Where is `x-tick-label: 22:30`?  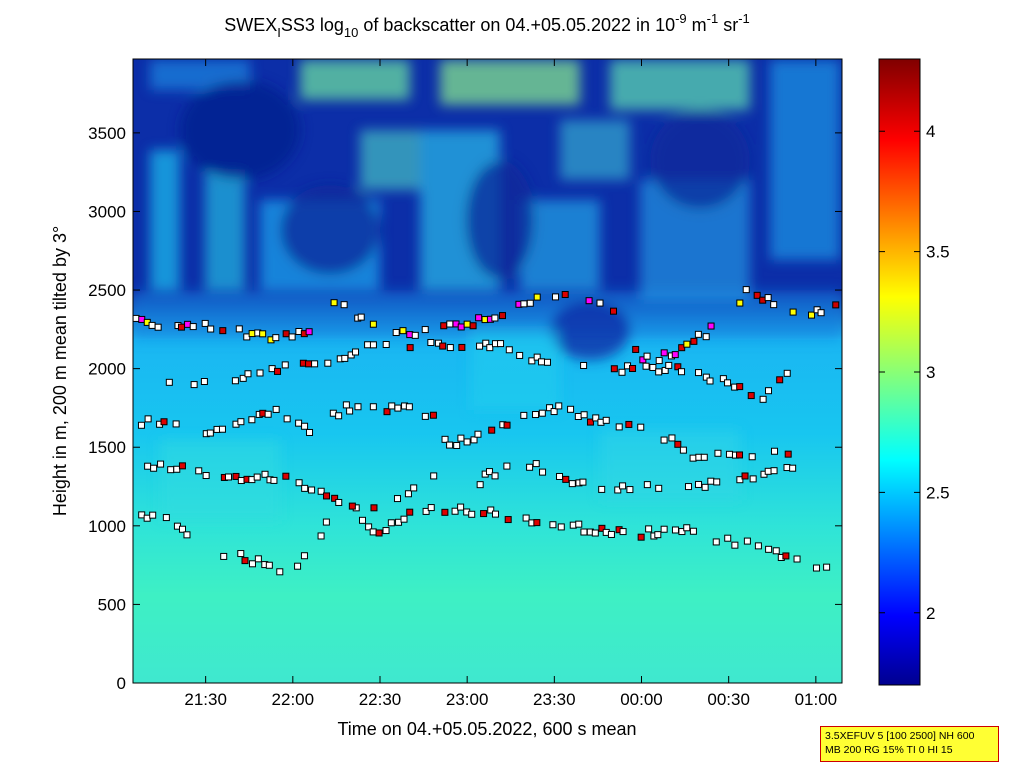 x-tick-label: 22:30 is located at coordinates (380, 699).